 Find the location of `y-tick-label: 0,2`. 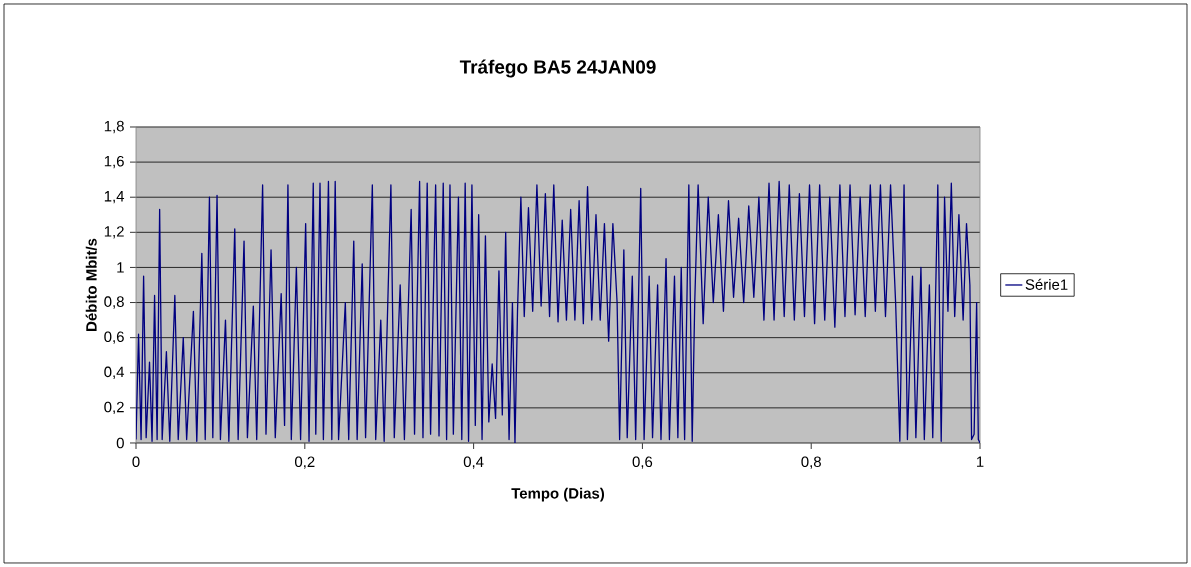

y-tick-label: 0,2 is located at coordinates (114, 408).